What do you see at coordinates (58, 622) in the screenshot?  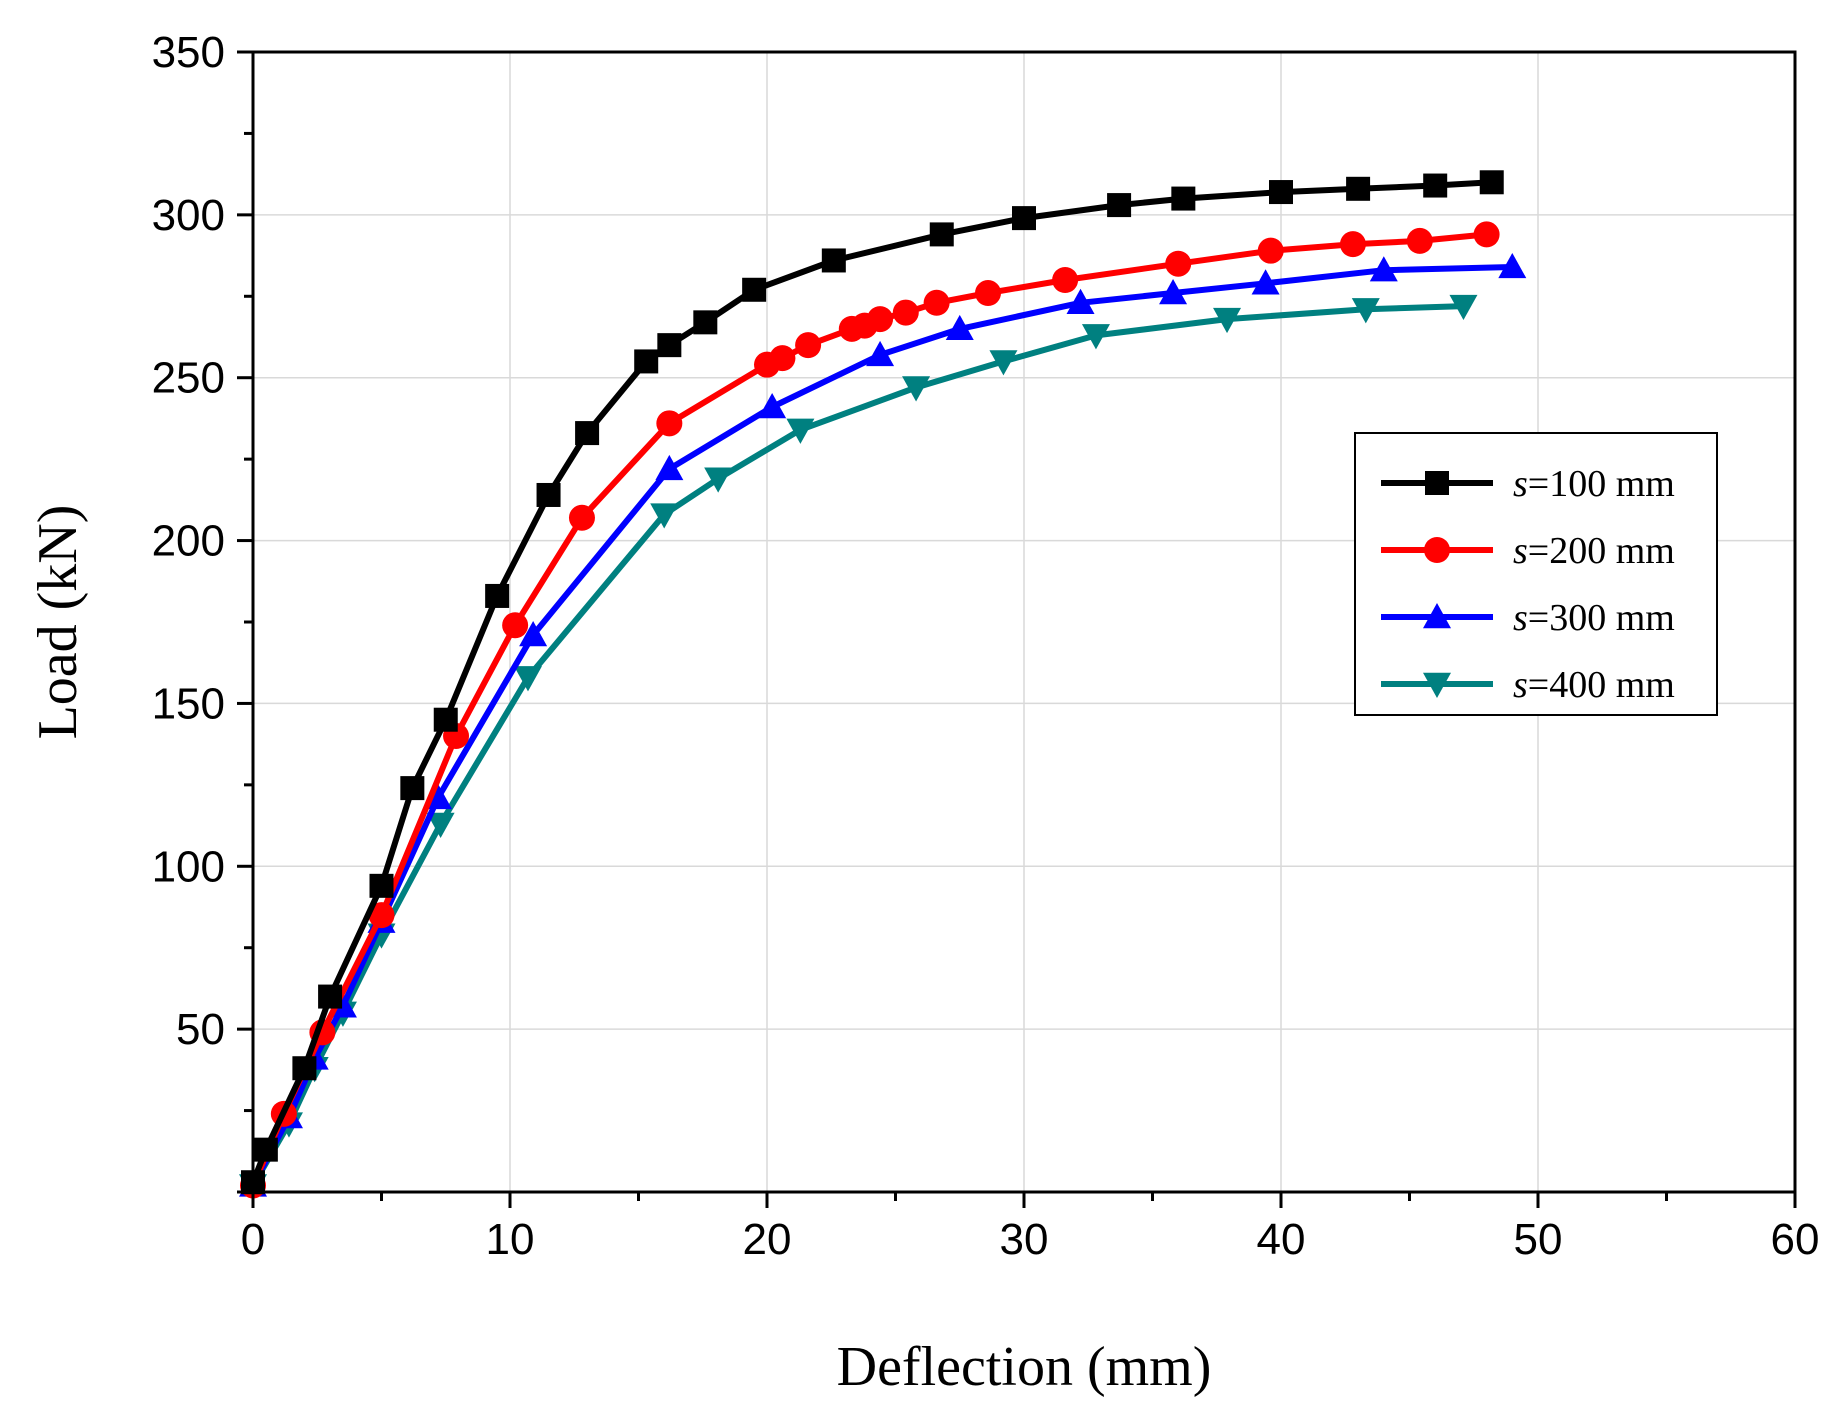 I see `y-axis-title: Load (kN)` at bounding box center [58, 622].